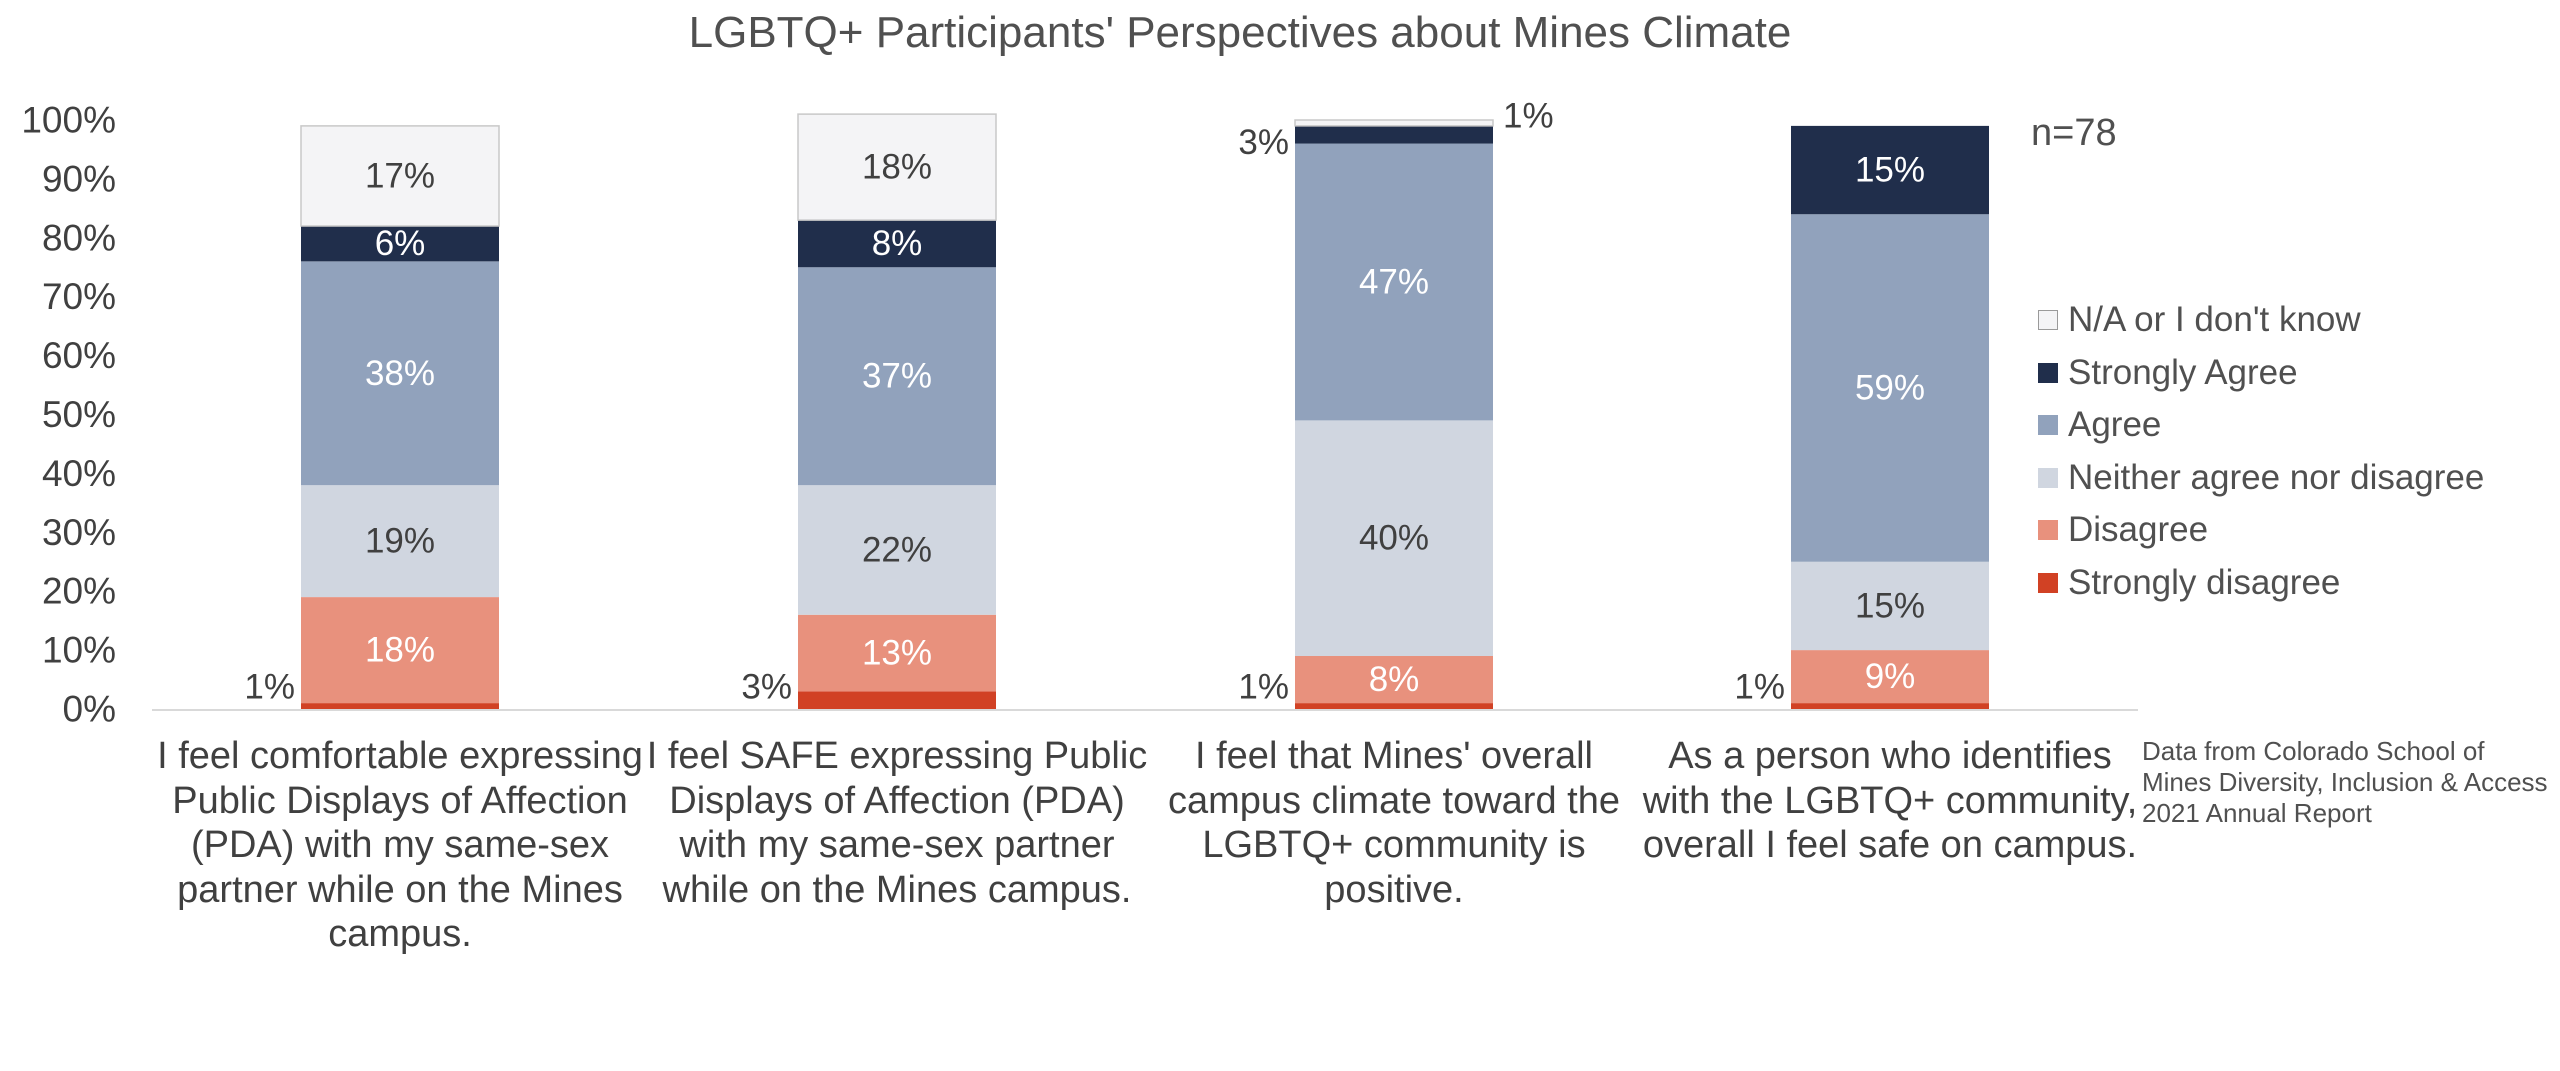  Describe the element at coordinates (79, 473) in the screenshot. I see `y-tick-label: 40%` at that location.